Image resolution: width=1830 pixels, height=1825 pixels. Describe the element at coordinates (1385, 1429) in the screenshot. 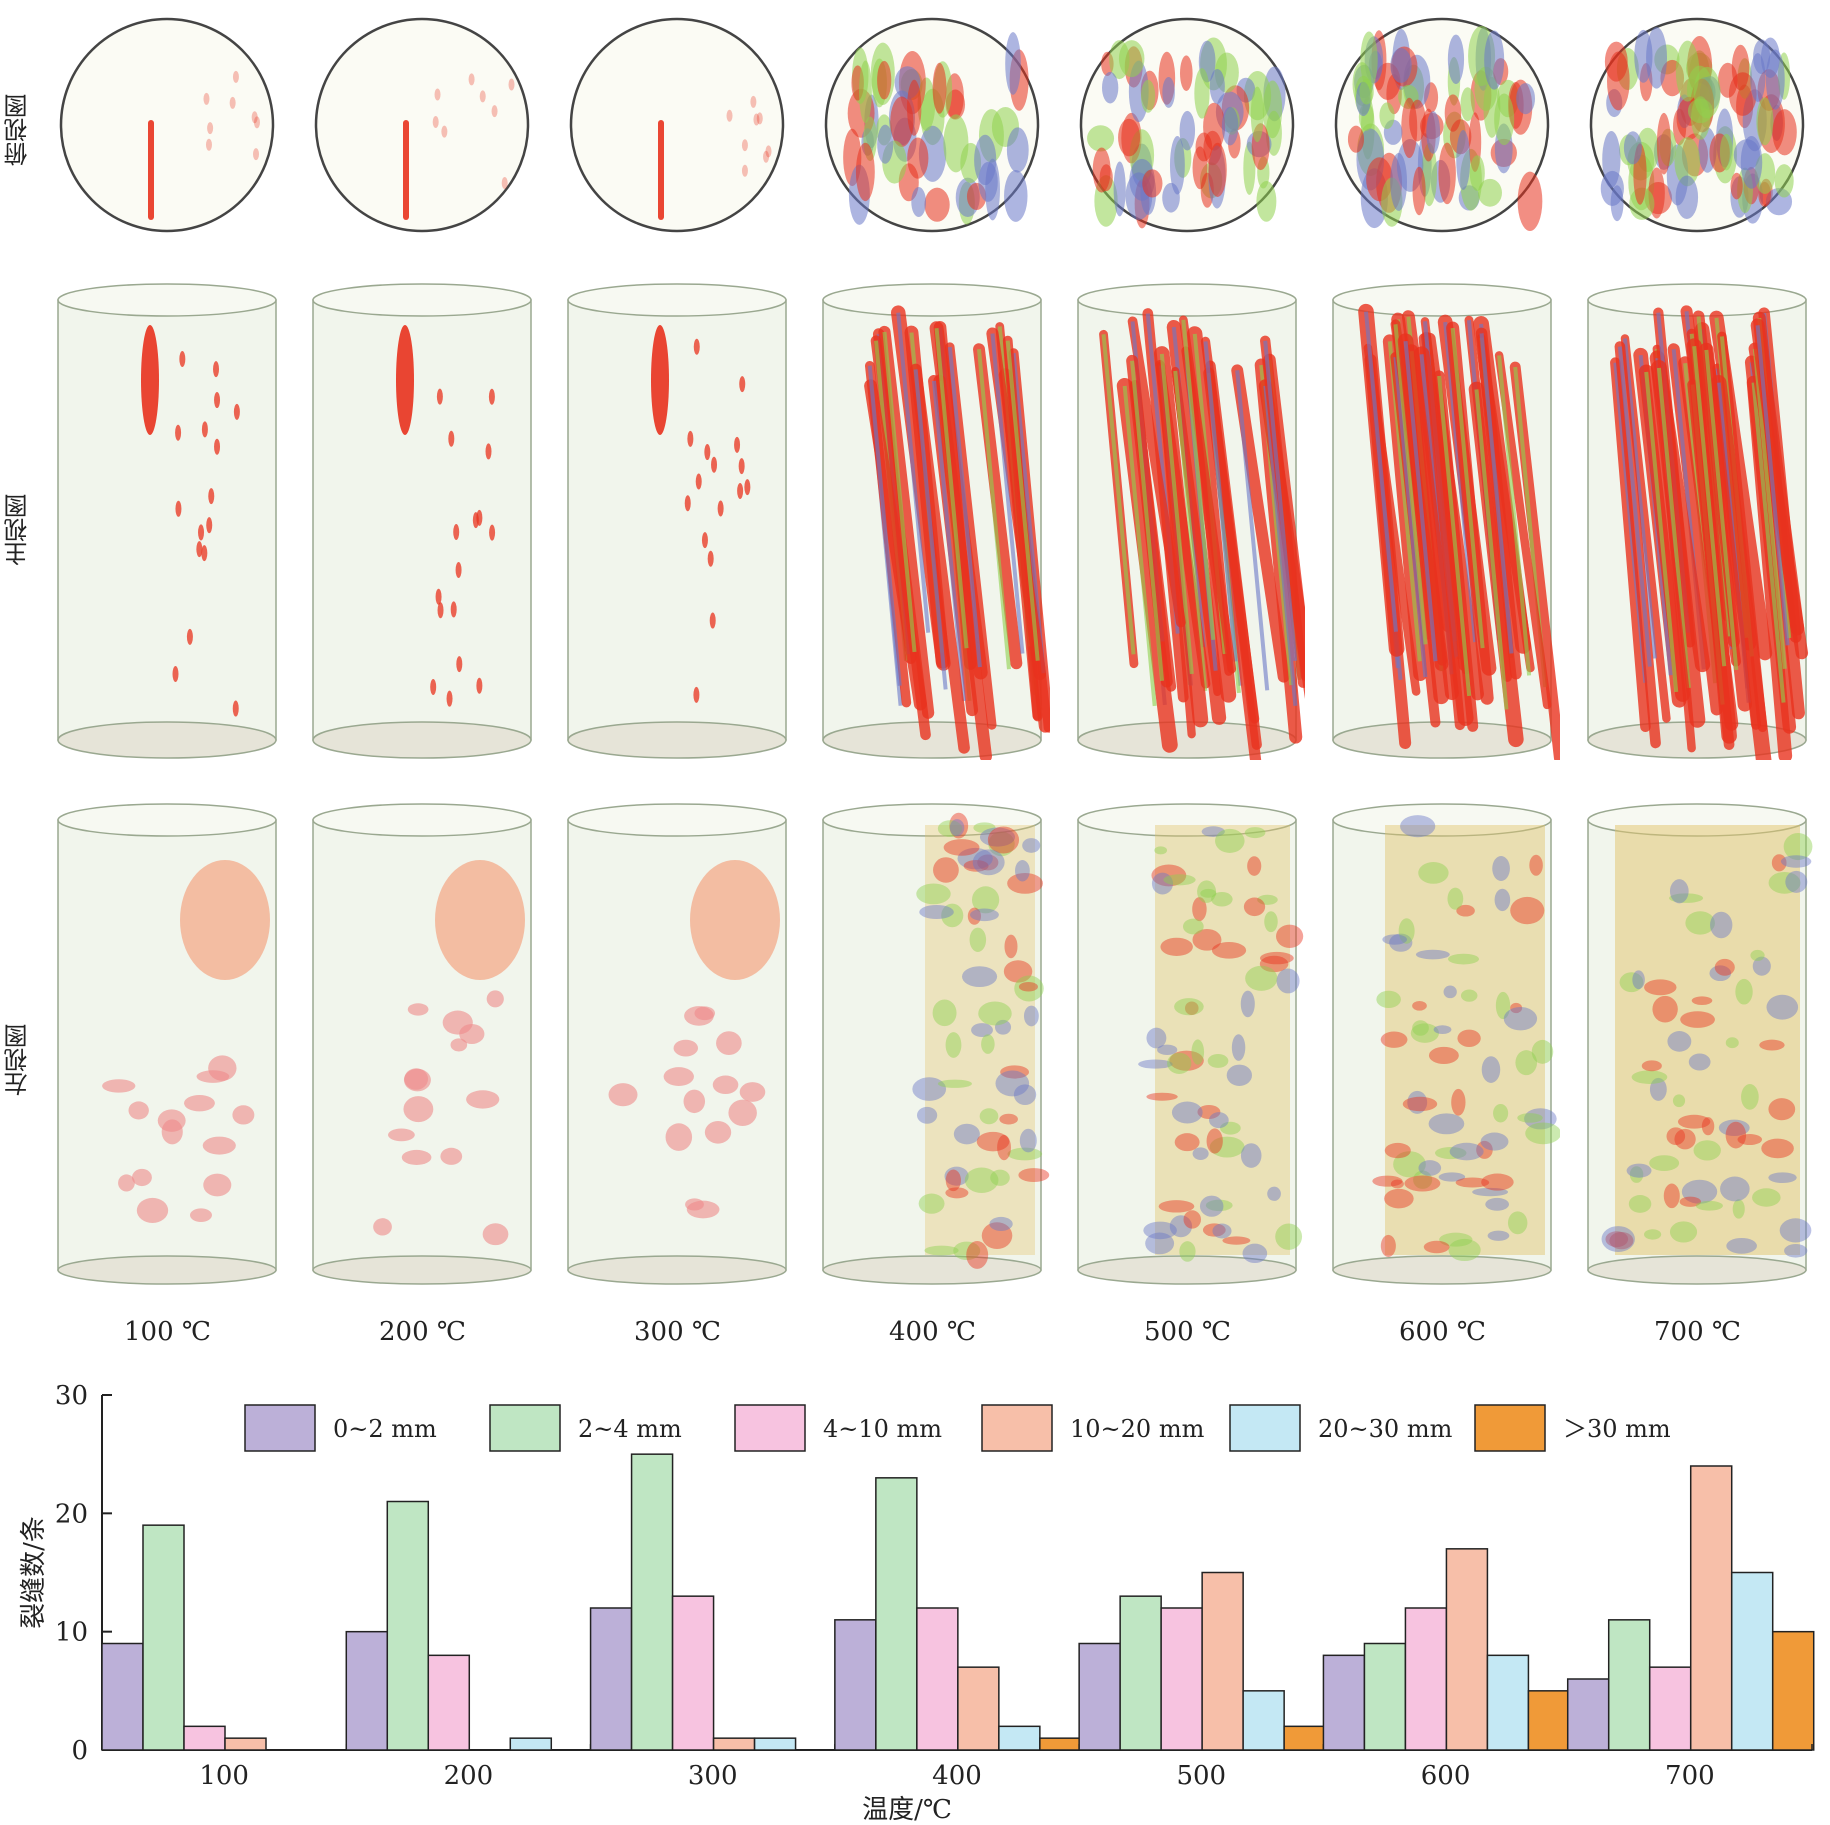

I see `legend-label: 20~30 mm` at that location.